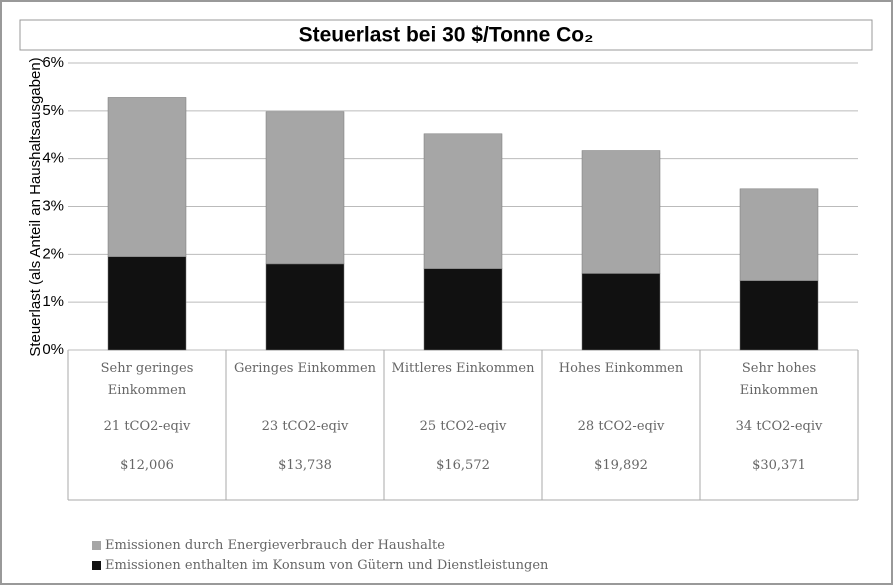 The width and height of the screenshot is (893, 585). I want to click on x-tick-label: Mittleres Einkommen, so click(463, 368).